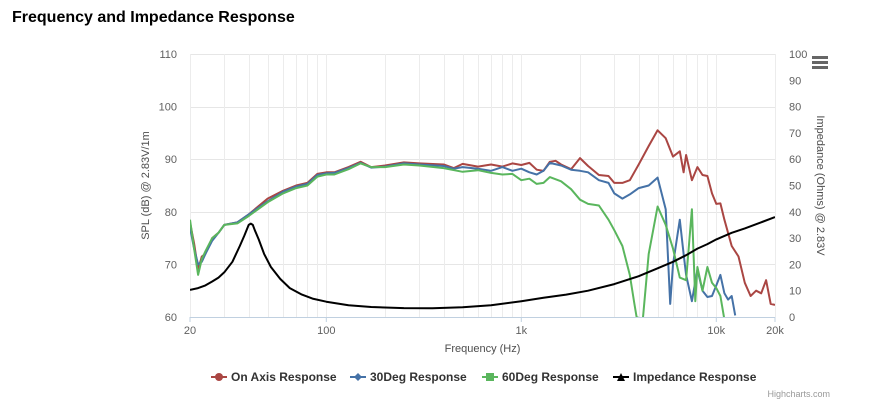 The height and width of the screenshot is (407, 892). Describe the element at coordinates (171, 318) in the screenshot. I see `y-left-tick-label: 60` at that location.